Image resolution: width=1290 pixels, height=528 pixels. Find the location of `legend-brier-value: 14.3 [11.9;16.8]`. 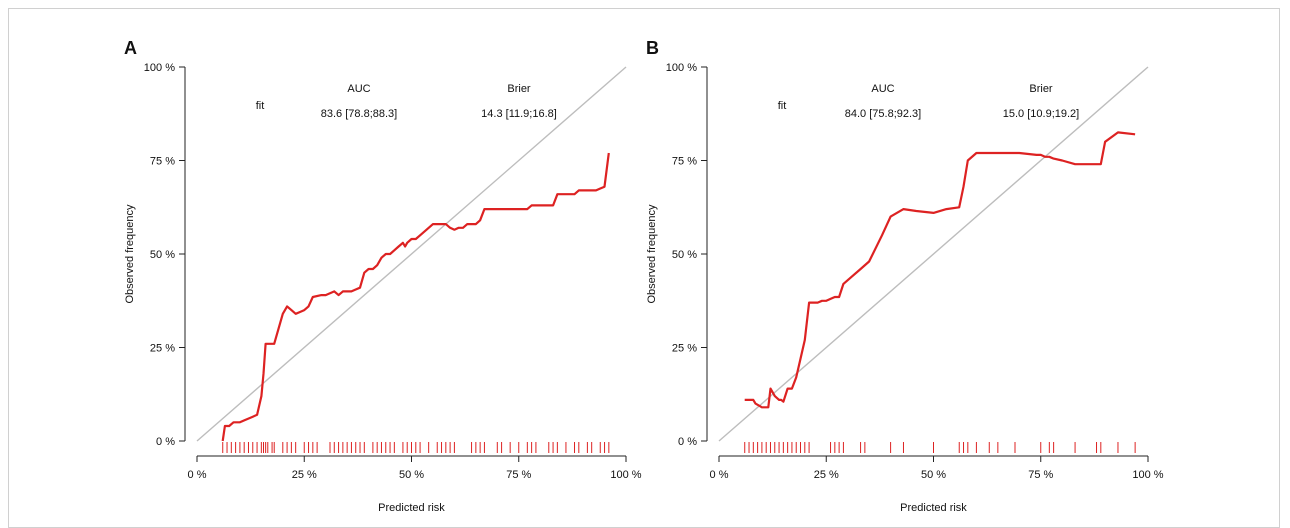

legend-brier-value: 14.3 [11.9;16.8] is located at coordinates (519, 114).